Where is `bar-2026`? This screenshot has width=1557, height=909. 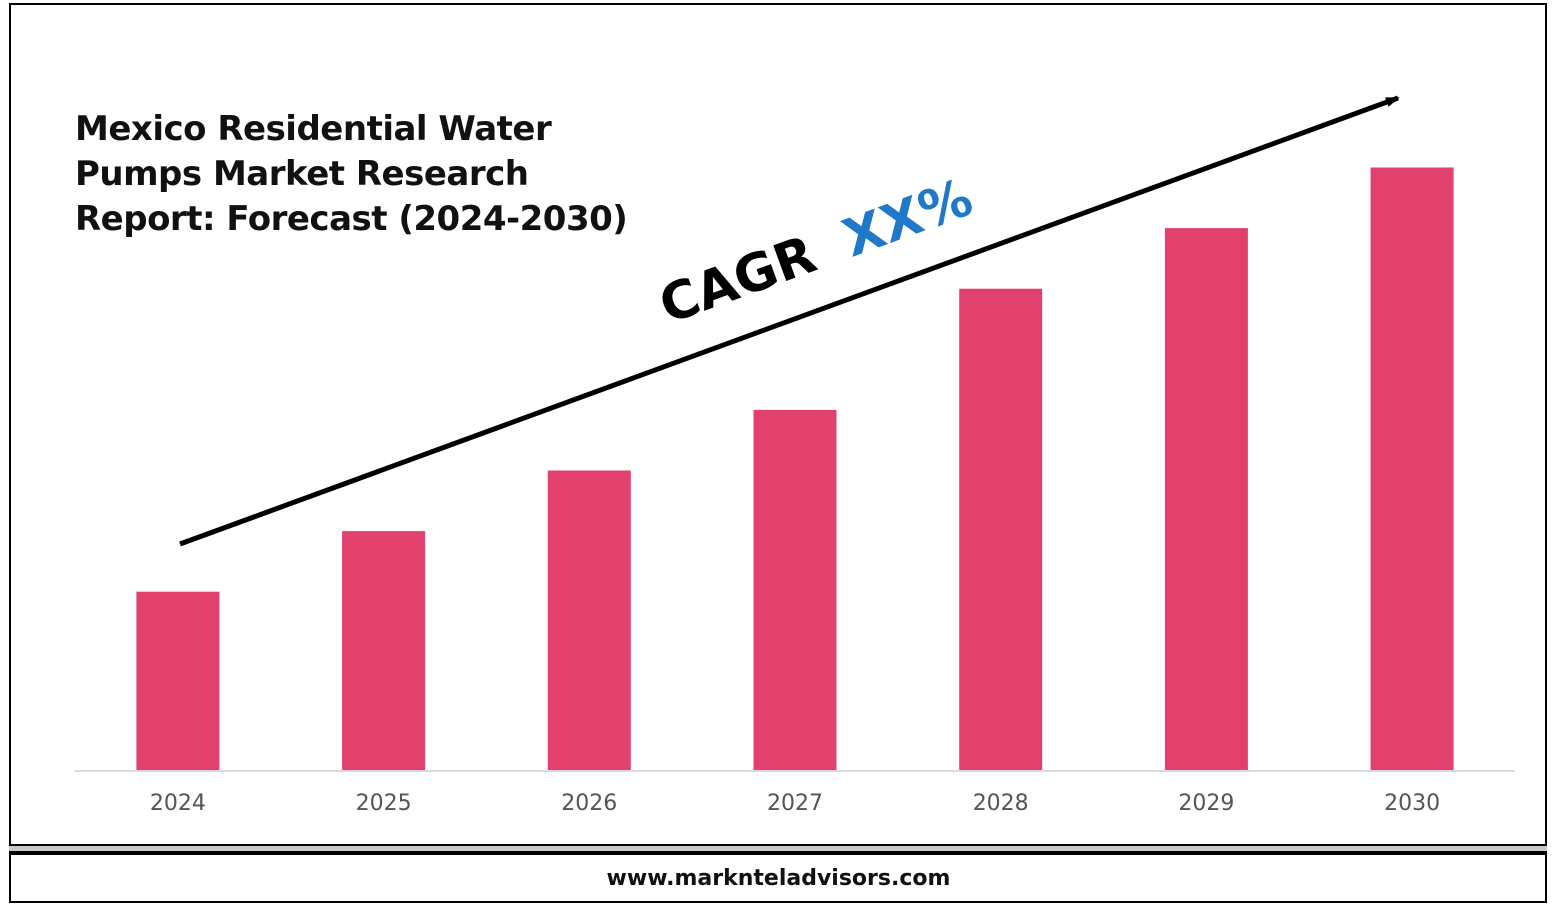 bar-2026 is located at coordinates (589, 620).